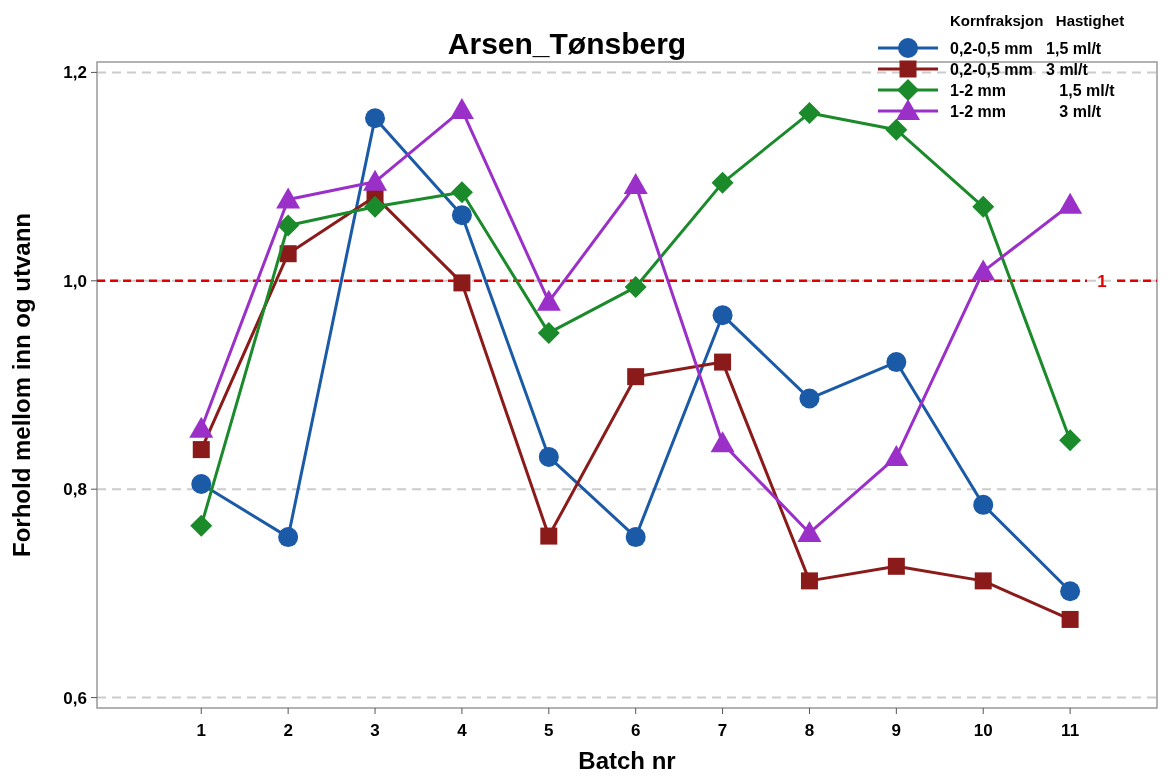 The image size is (1174, 781). Describe the element at coordinates (1026, 48) in the screenshot. I see `legend-label: 0,2-0,5 mm 1,5 ml/t` at that location.